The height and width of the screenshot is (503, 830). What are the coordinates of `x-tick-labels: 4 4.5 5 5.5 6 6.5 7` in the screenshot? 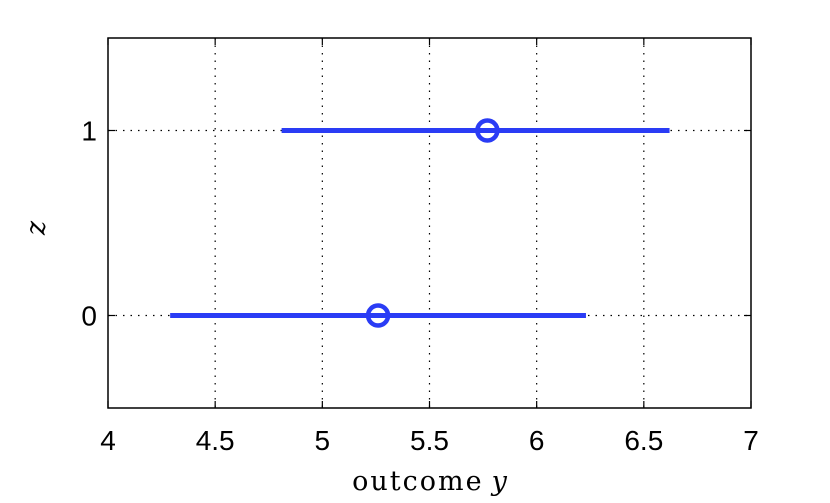 It's located at (429, 440).